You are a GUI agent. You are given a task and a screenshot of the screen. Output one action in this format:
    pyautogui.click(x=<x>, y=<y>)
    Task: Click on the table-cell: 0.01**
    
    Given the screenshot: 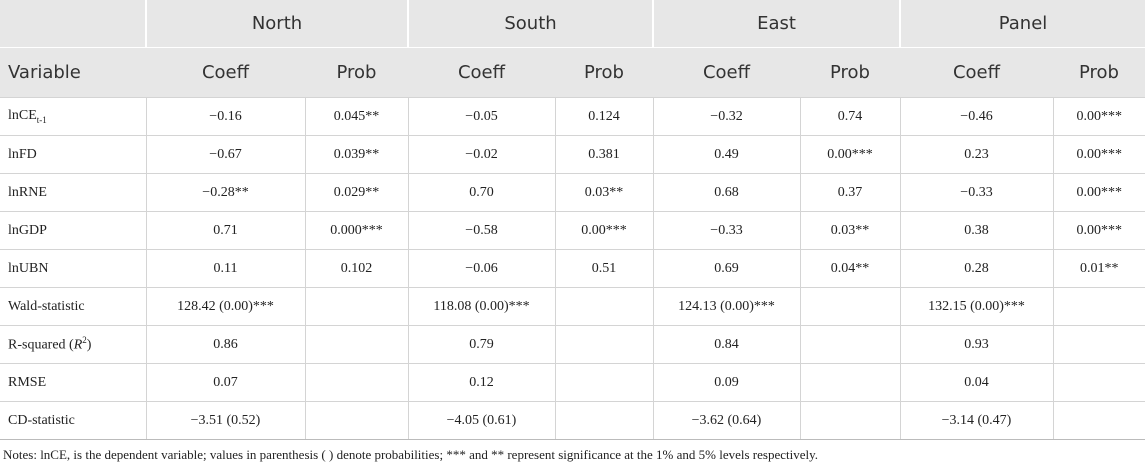 What is the action you would take?
    pyautogui.click(x=1098, y=268)
    